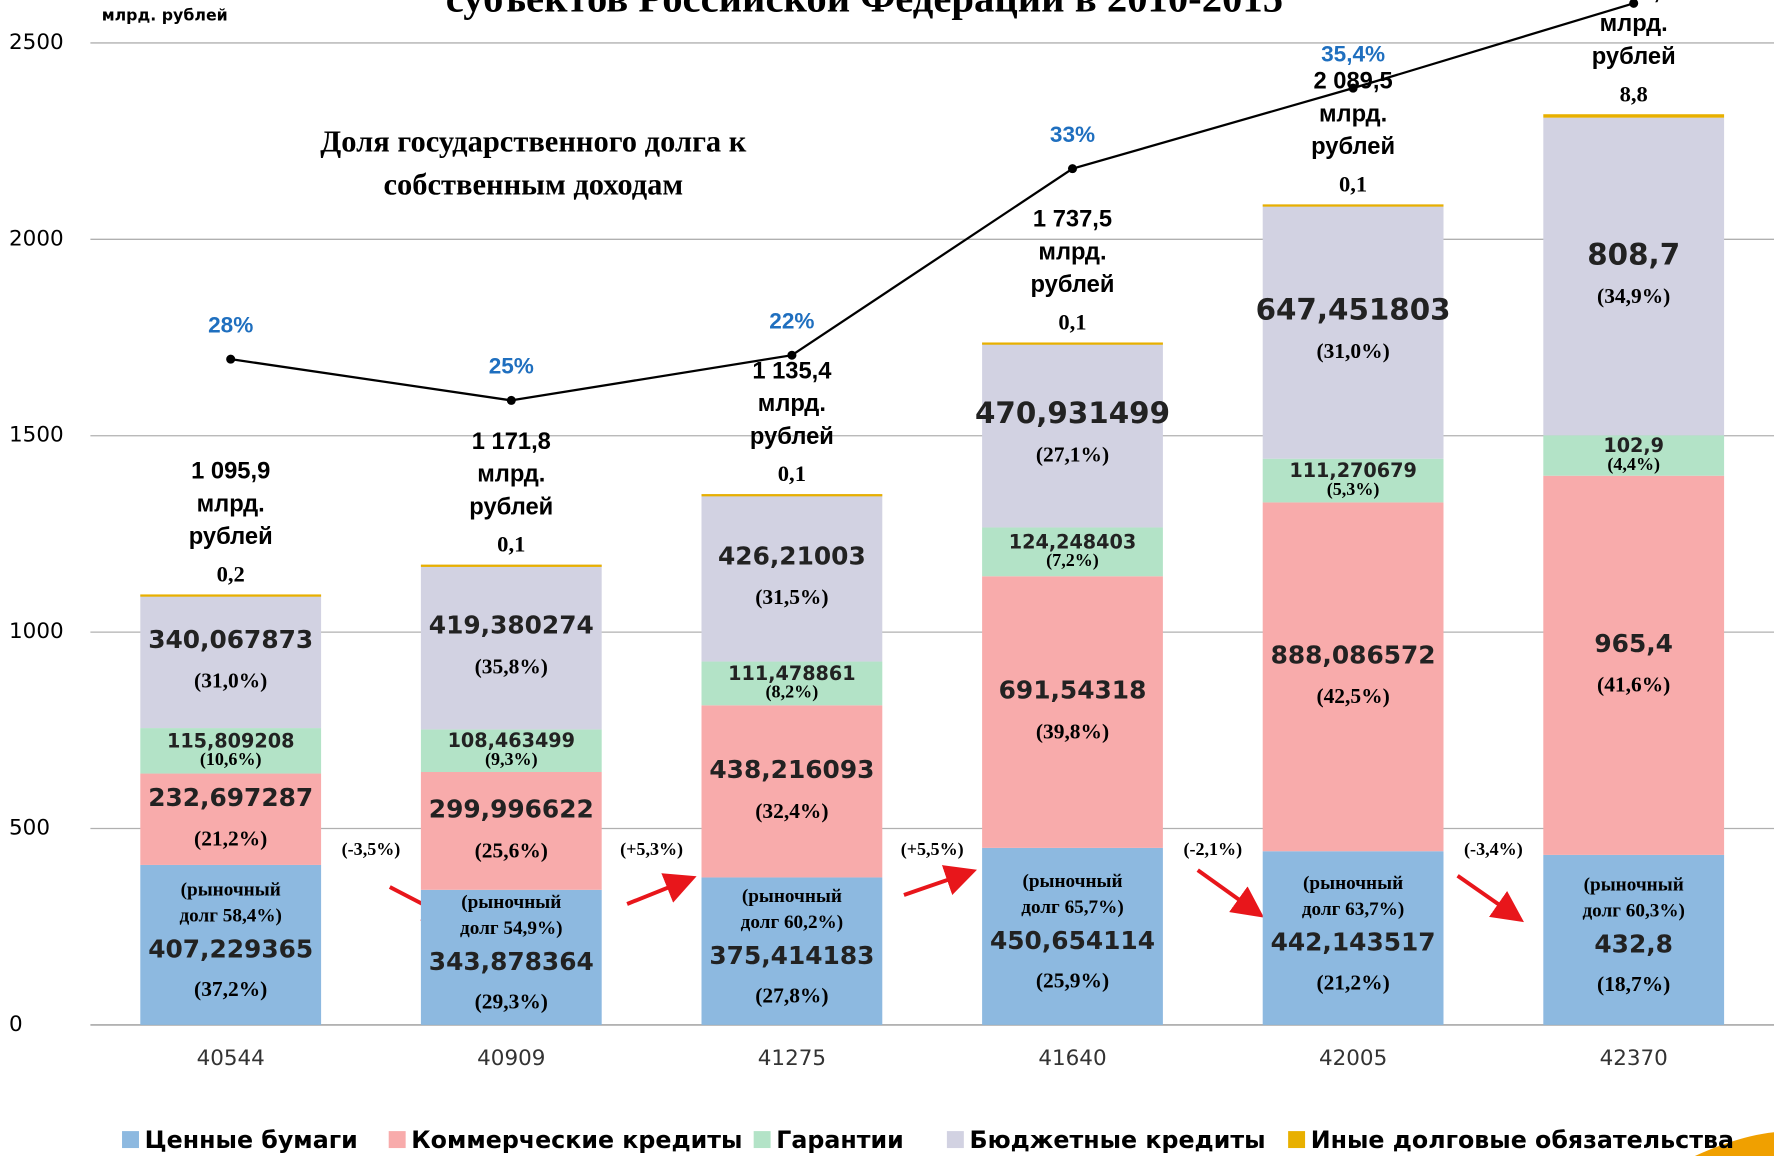  Describe the element at coordinates (792, 371) in the screenshot. I see `total-label: 1 135,4` at that location.